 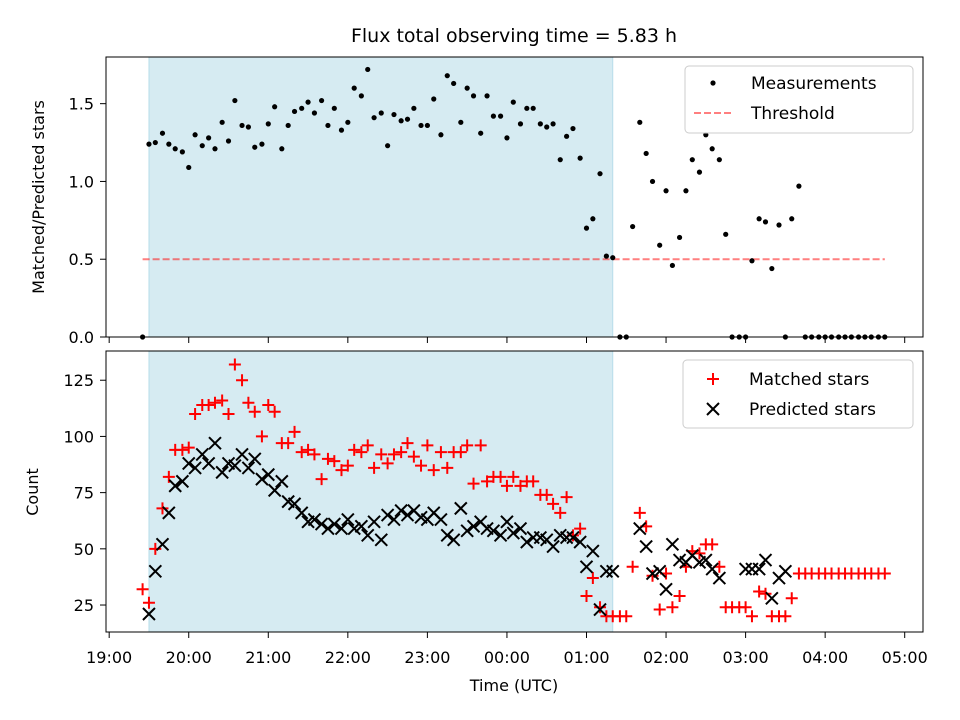 I want to click on top-legend-frame, so click(x=799, y=99).